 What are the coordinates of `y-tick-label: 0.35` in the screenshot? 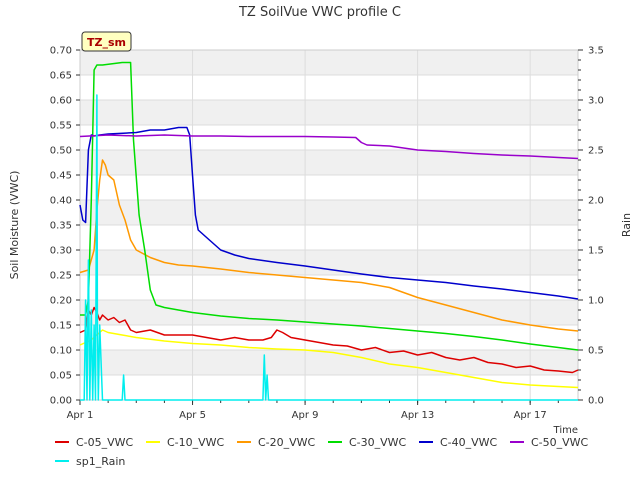 It's located at (61, 226).